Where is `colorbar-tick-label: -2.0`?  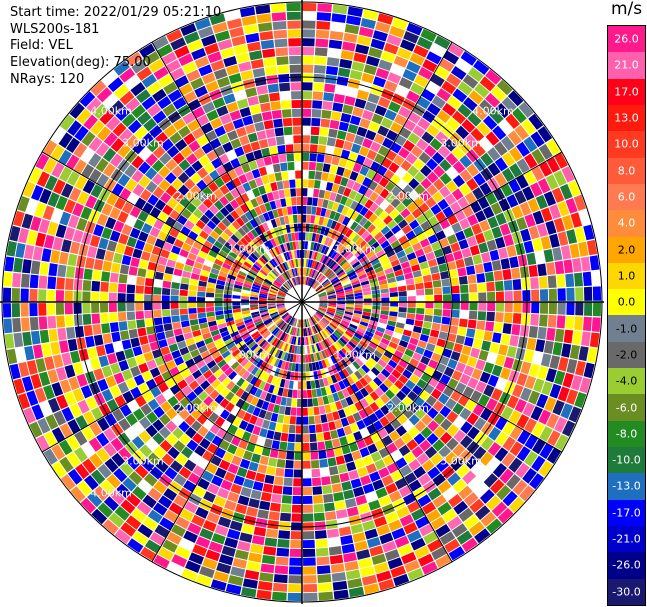
colorbar-tick-label: -2.0 is located at coordinates (626, 355).